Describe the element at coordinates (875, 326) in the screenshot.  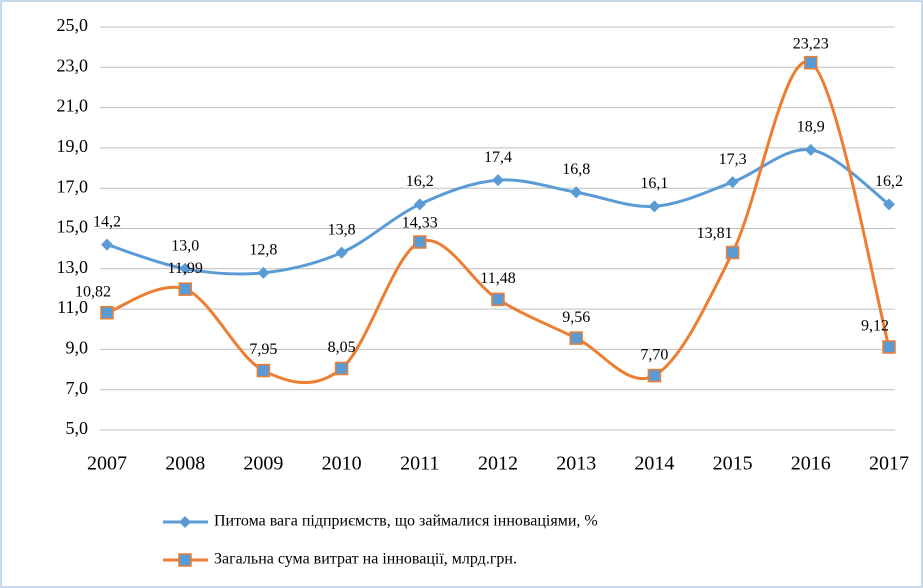
I see `data-label: 9,12` at that location.